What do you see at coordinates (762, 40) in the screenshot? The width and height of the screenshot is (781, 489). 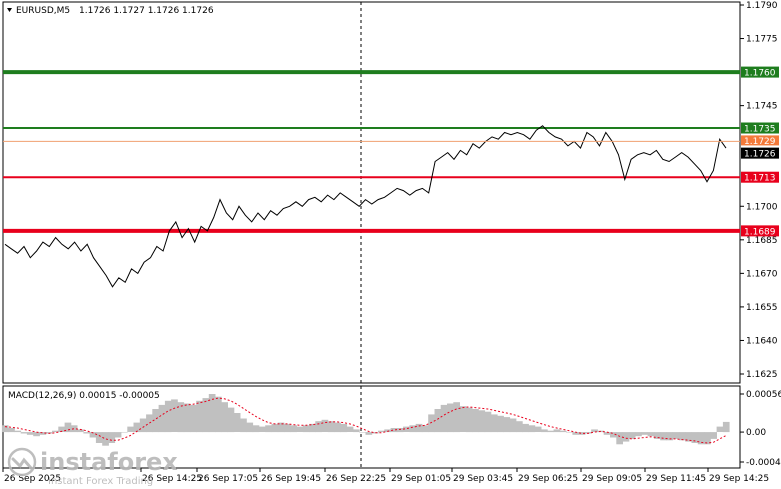 I see `price-tick-label: 1.1775` at bounding box center [762, 40].